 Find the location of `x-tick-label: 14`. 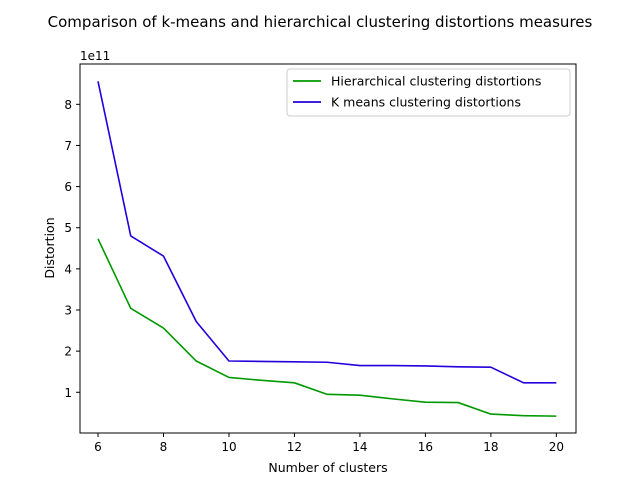

x-tick-label: 14 is located at coordinates (359, 447).